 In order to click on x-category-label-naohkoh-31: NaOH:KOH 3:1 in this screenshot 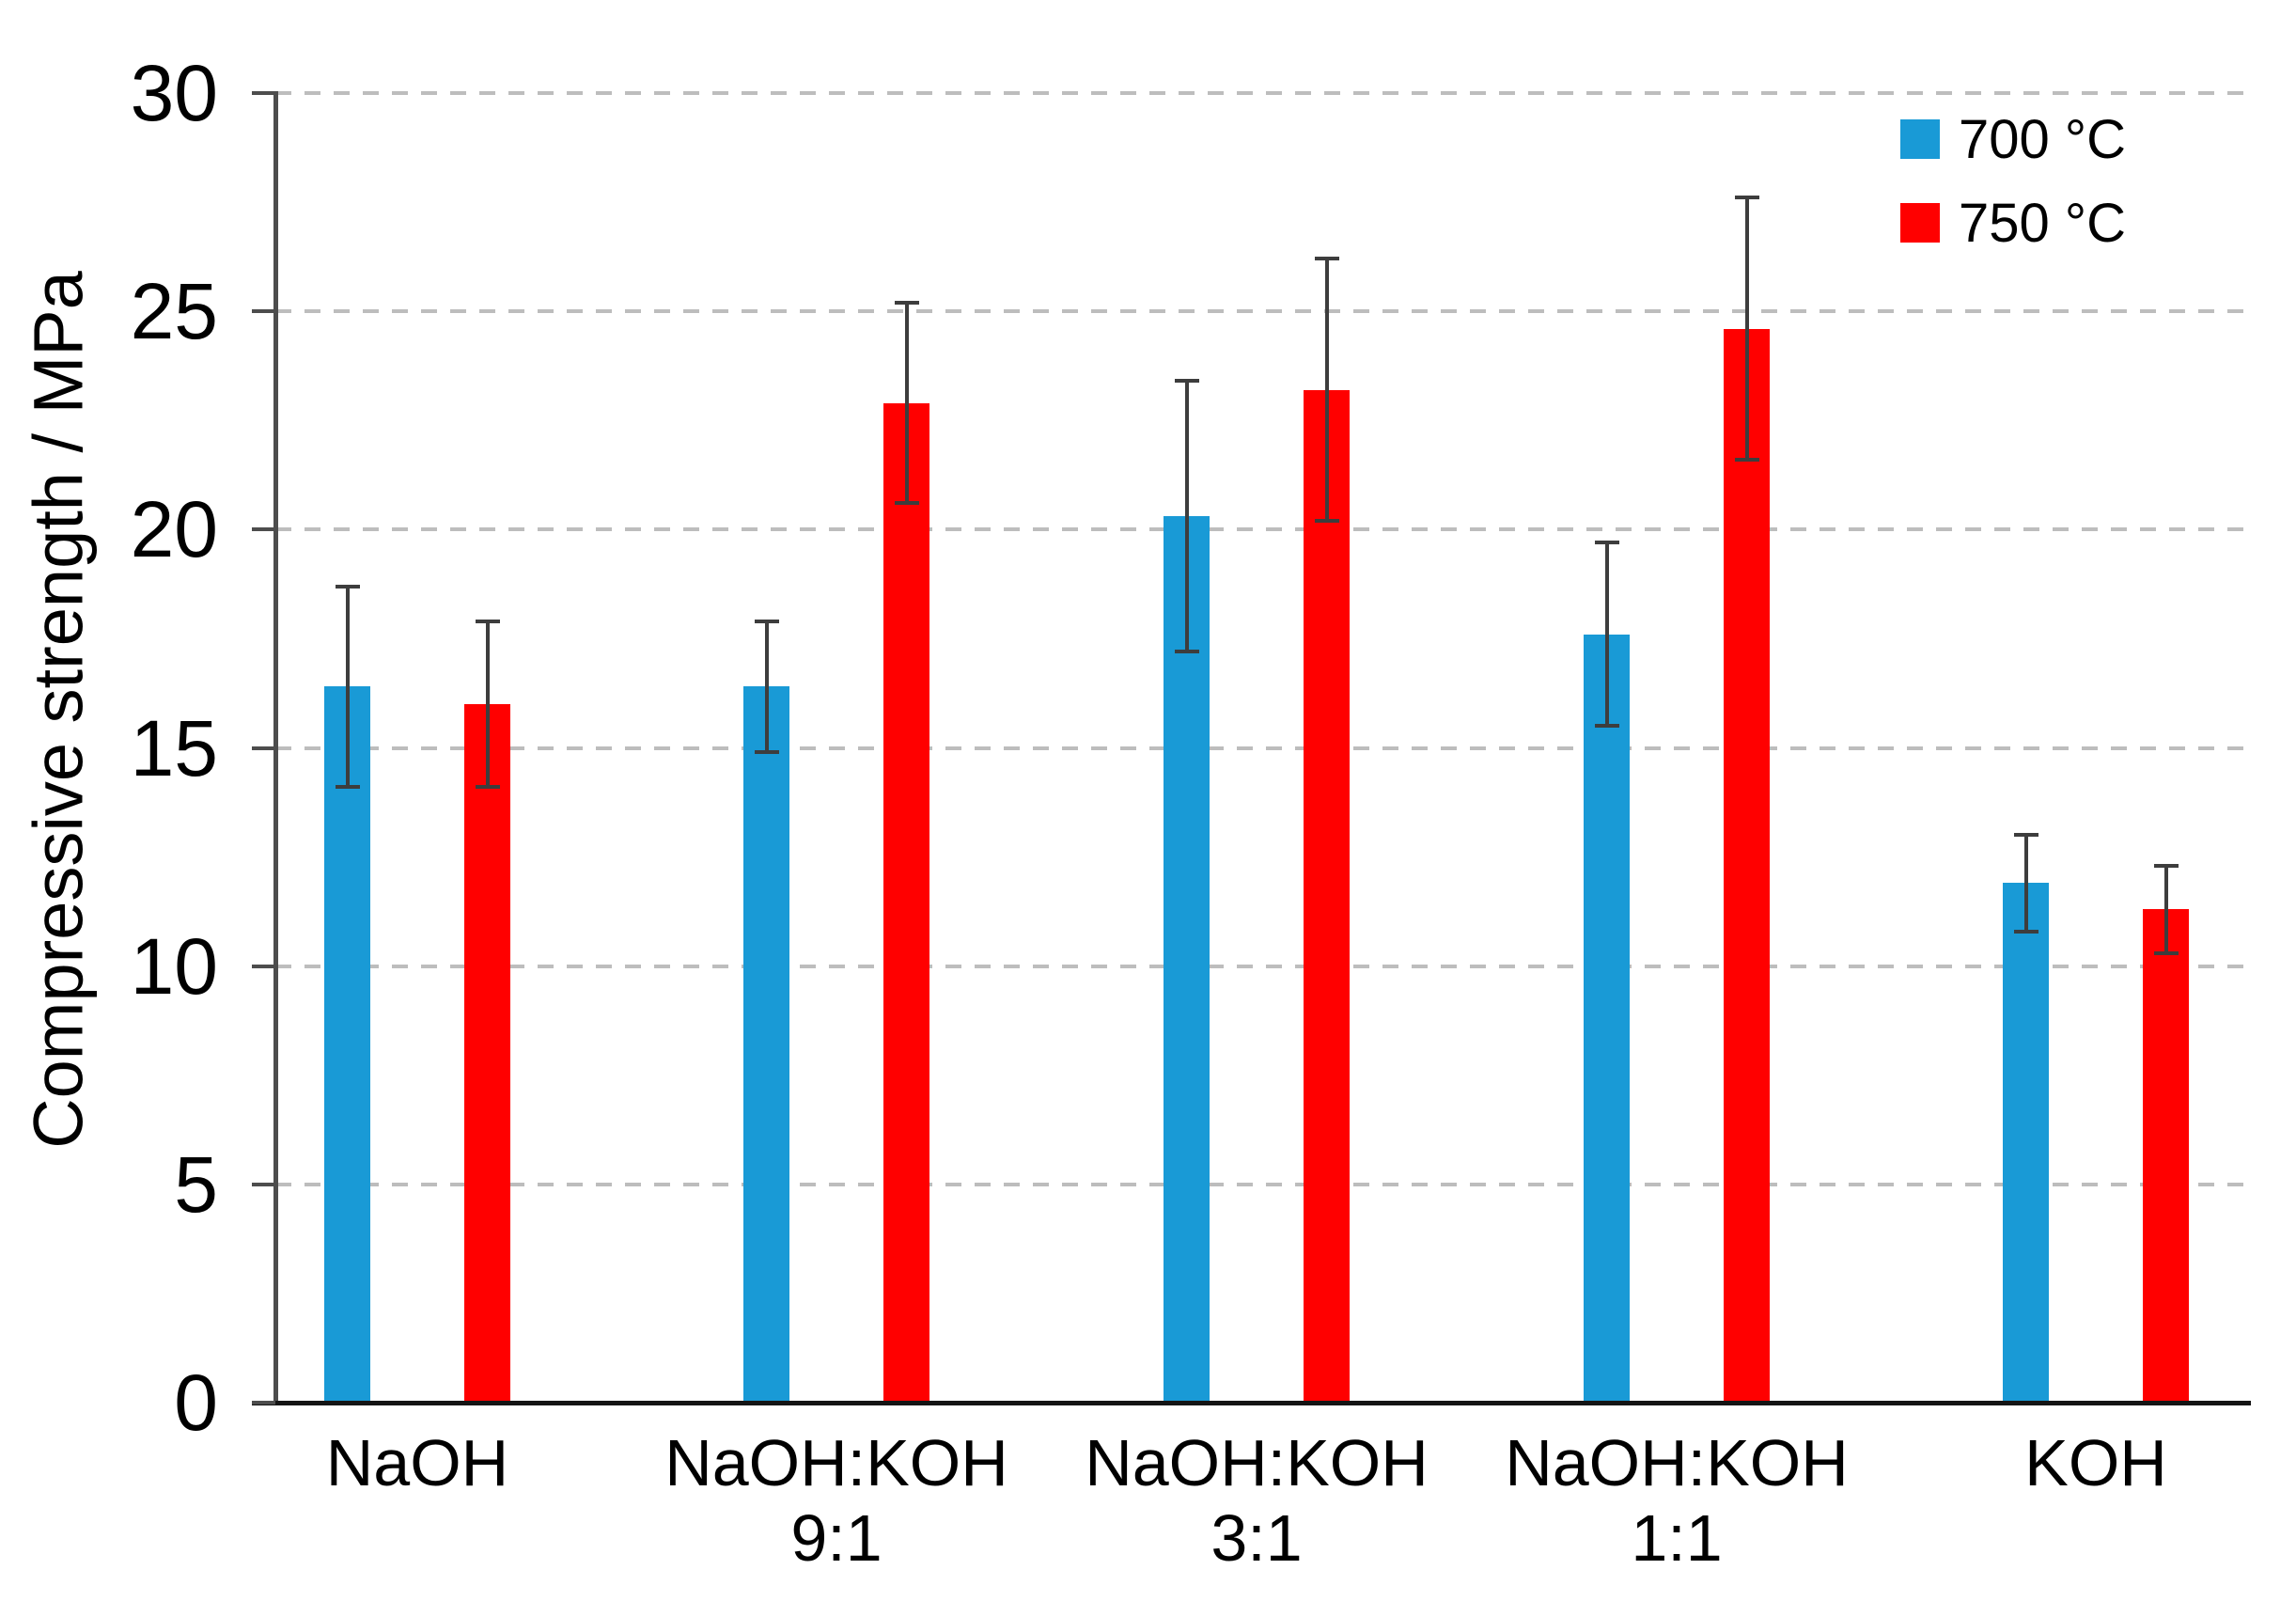, I will do `click(1256, 1500)`.